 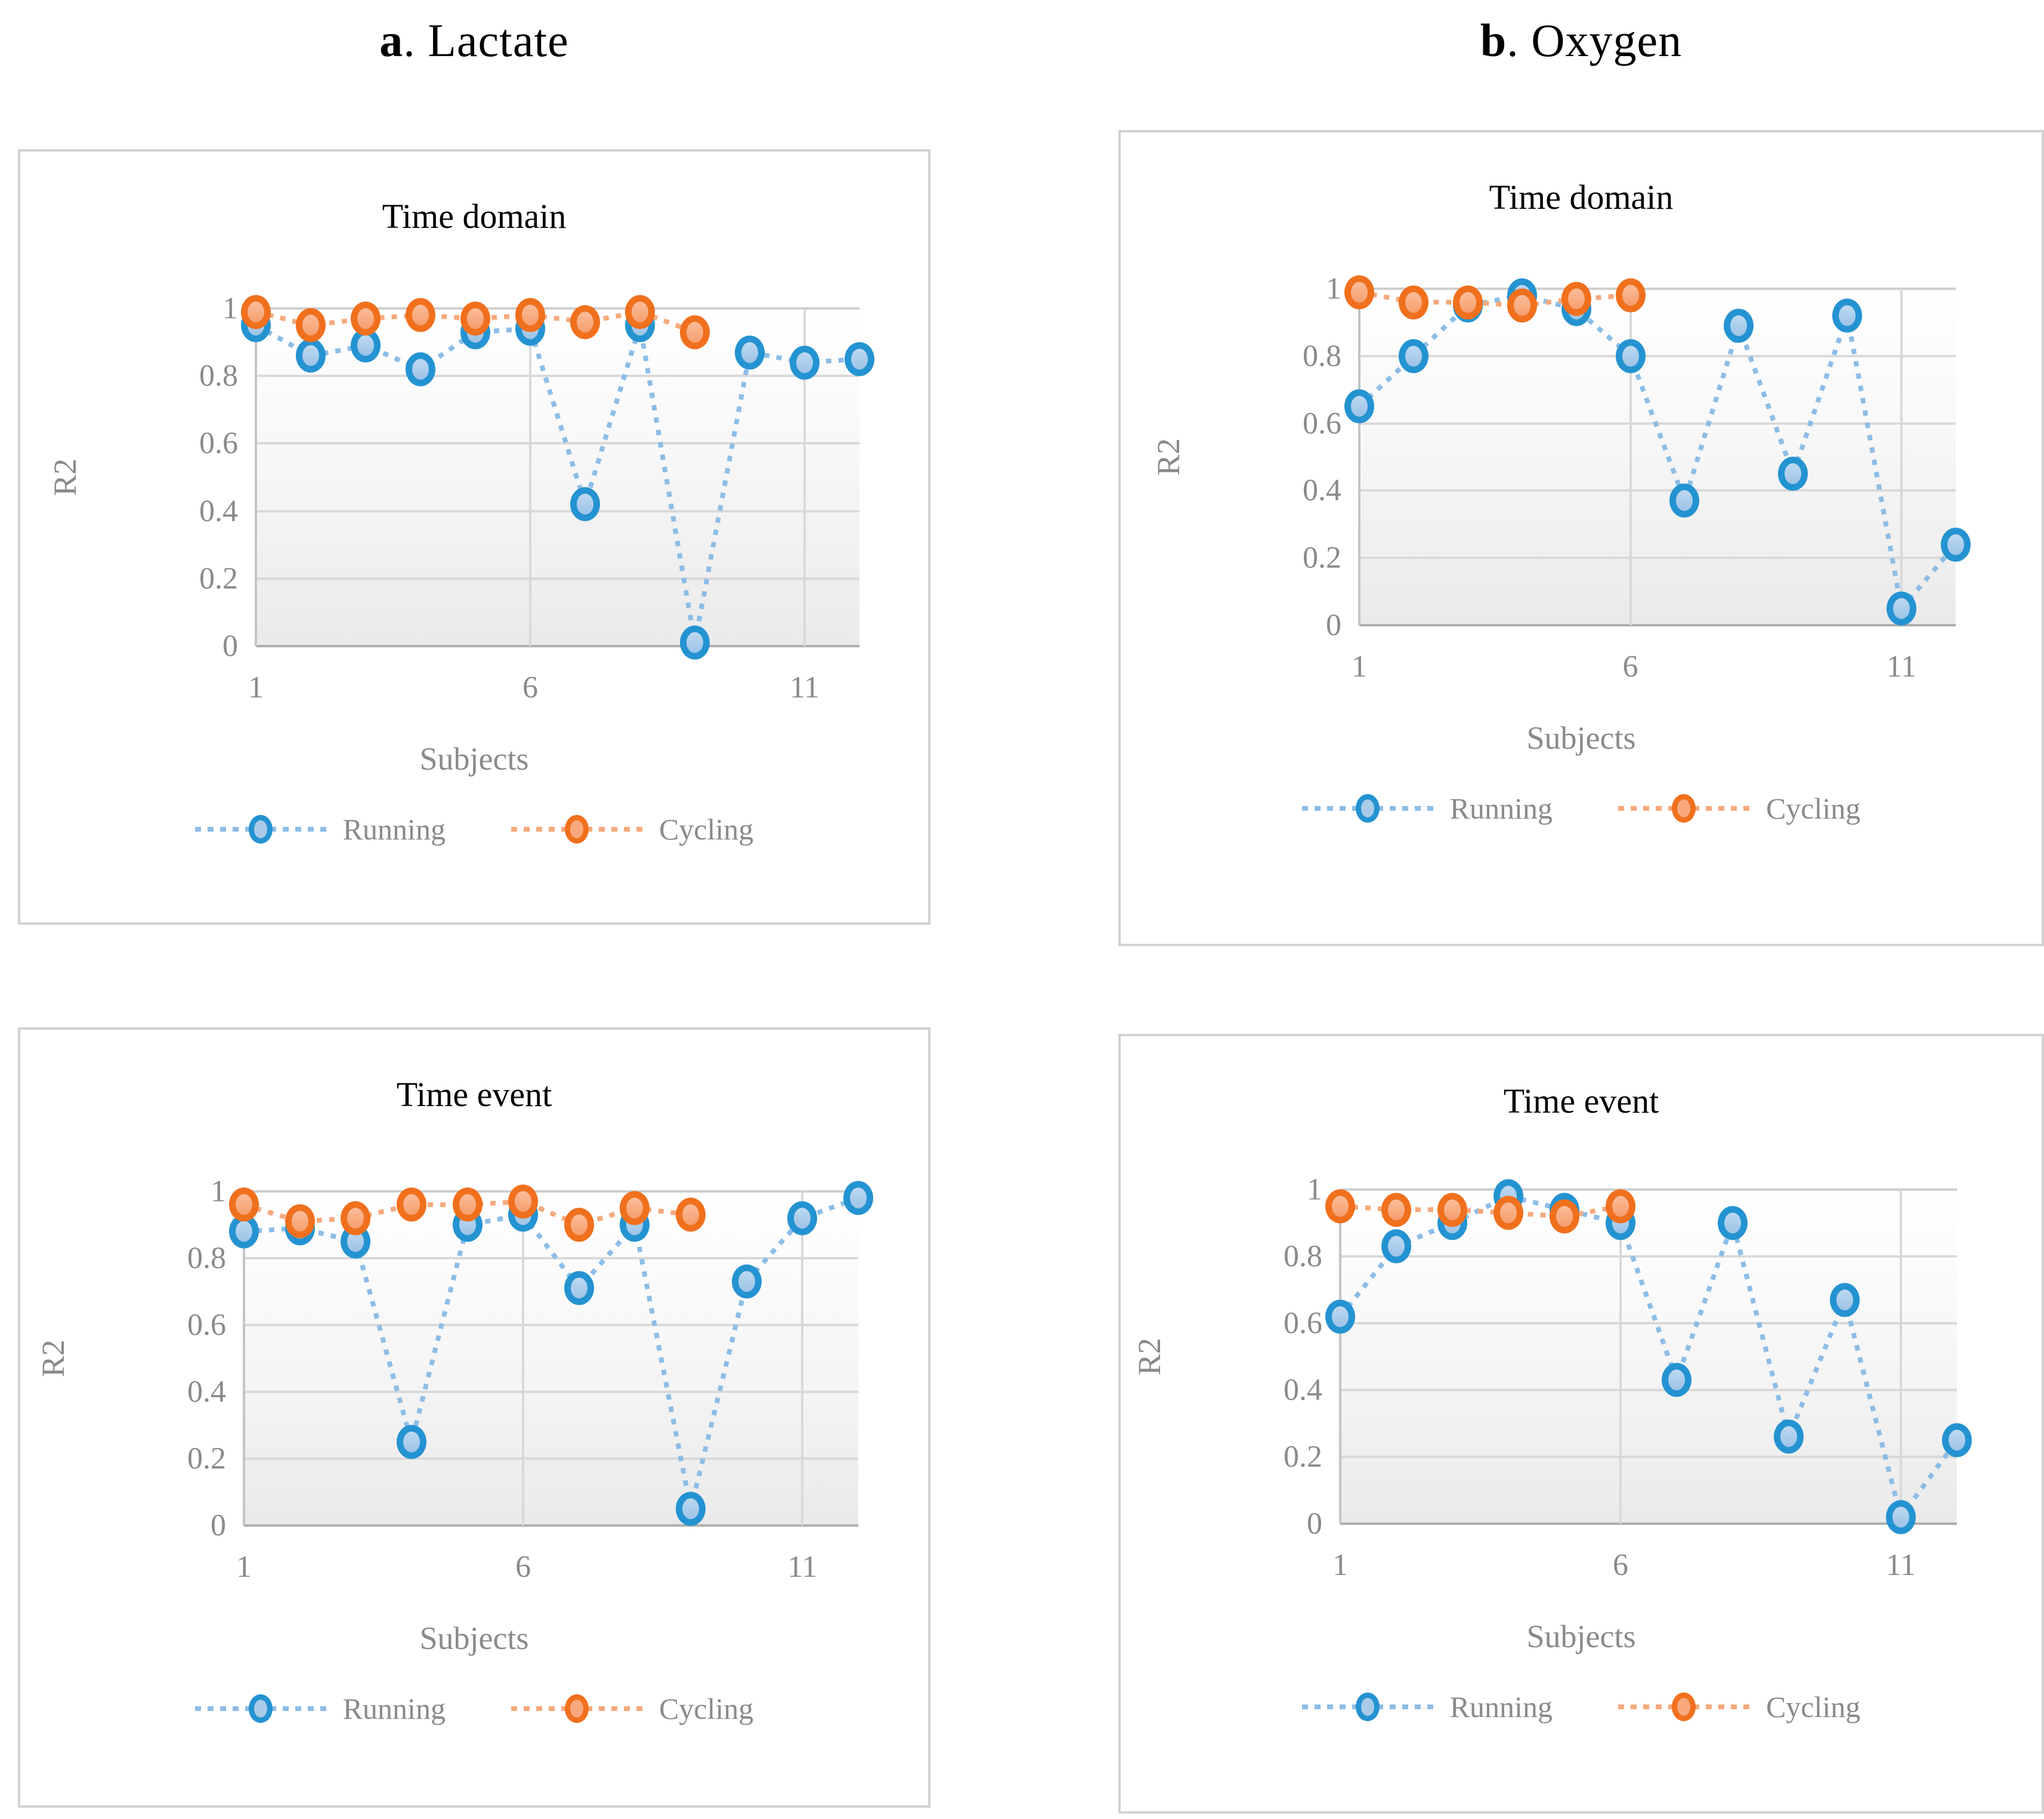 I want to click on legend-item-cycling: Cycling, so click(x=632, y=1708).